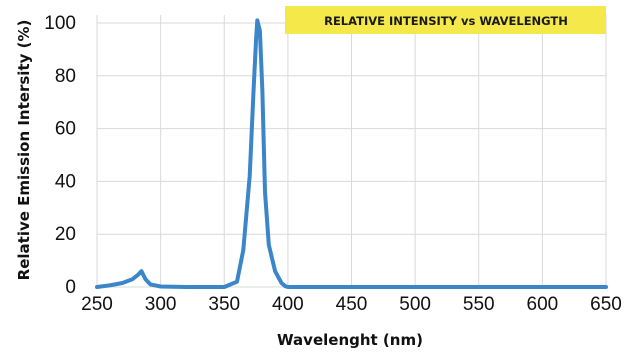  I want to click on chart-title-background, so click(445, 20).